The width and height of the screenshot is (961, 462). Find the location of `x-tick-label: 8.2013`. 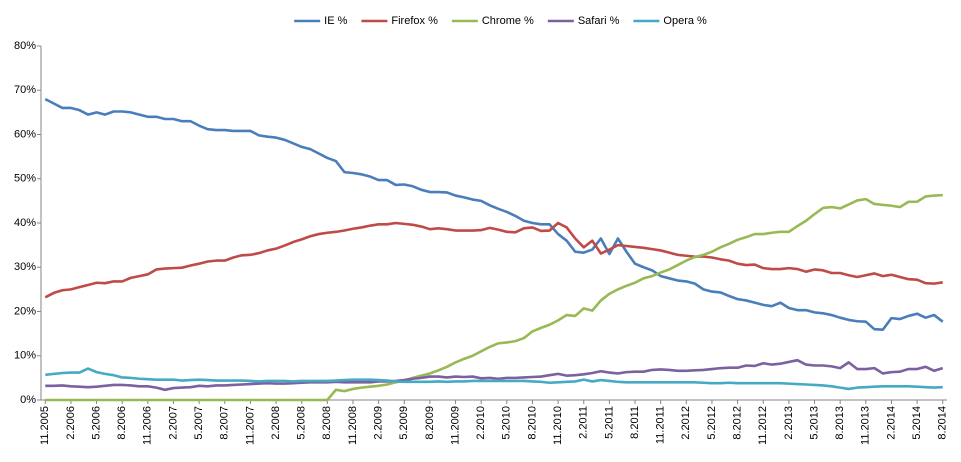

x-tick-label: 8.2013 is located at coordinates (840, 423).